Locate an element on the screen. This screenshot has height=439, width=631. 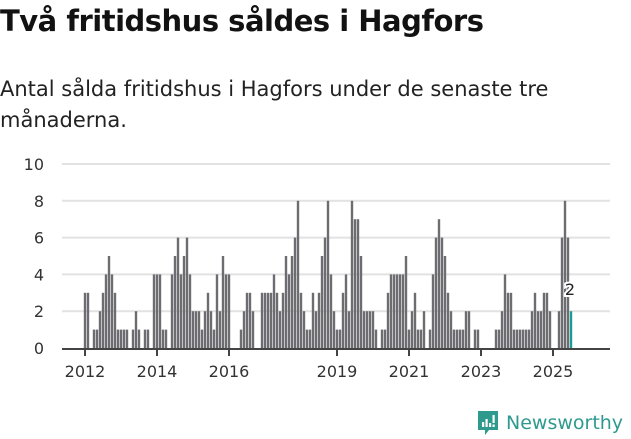
x-tick-label: 2021 is located at coordinates (409, 371).